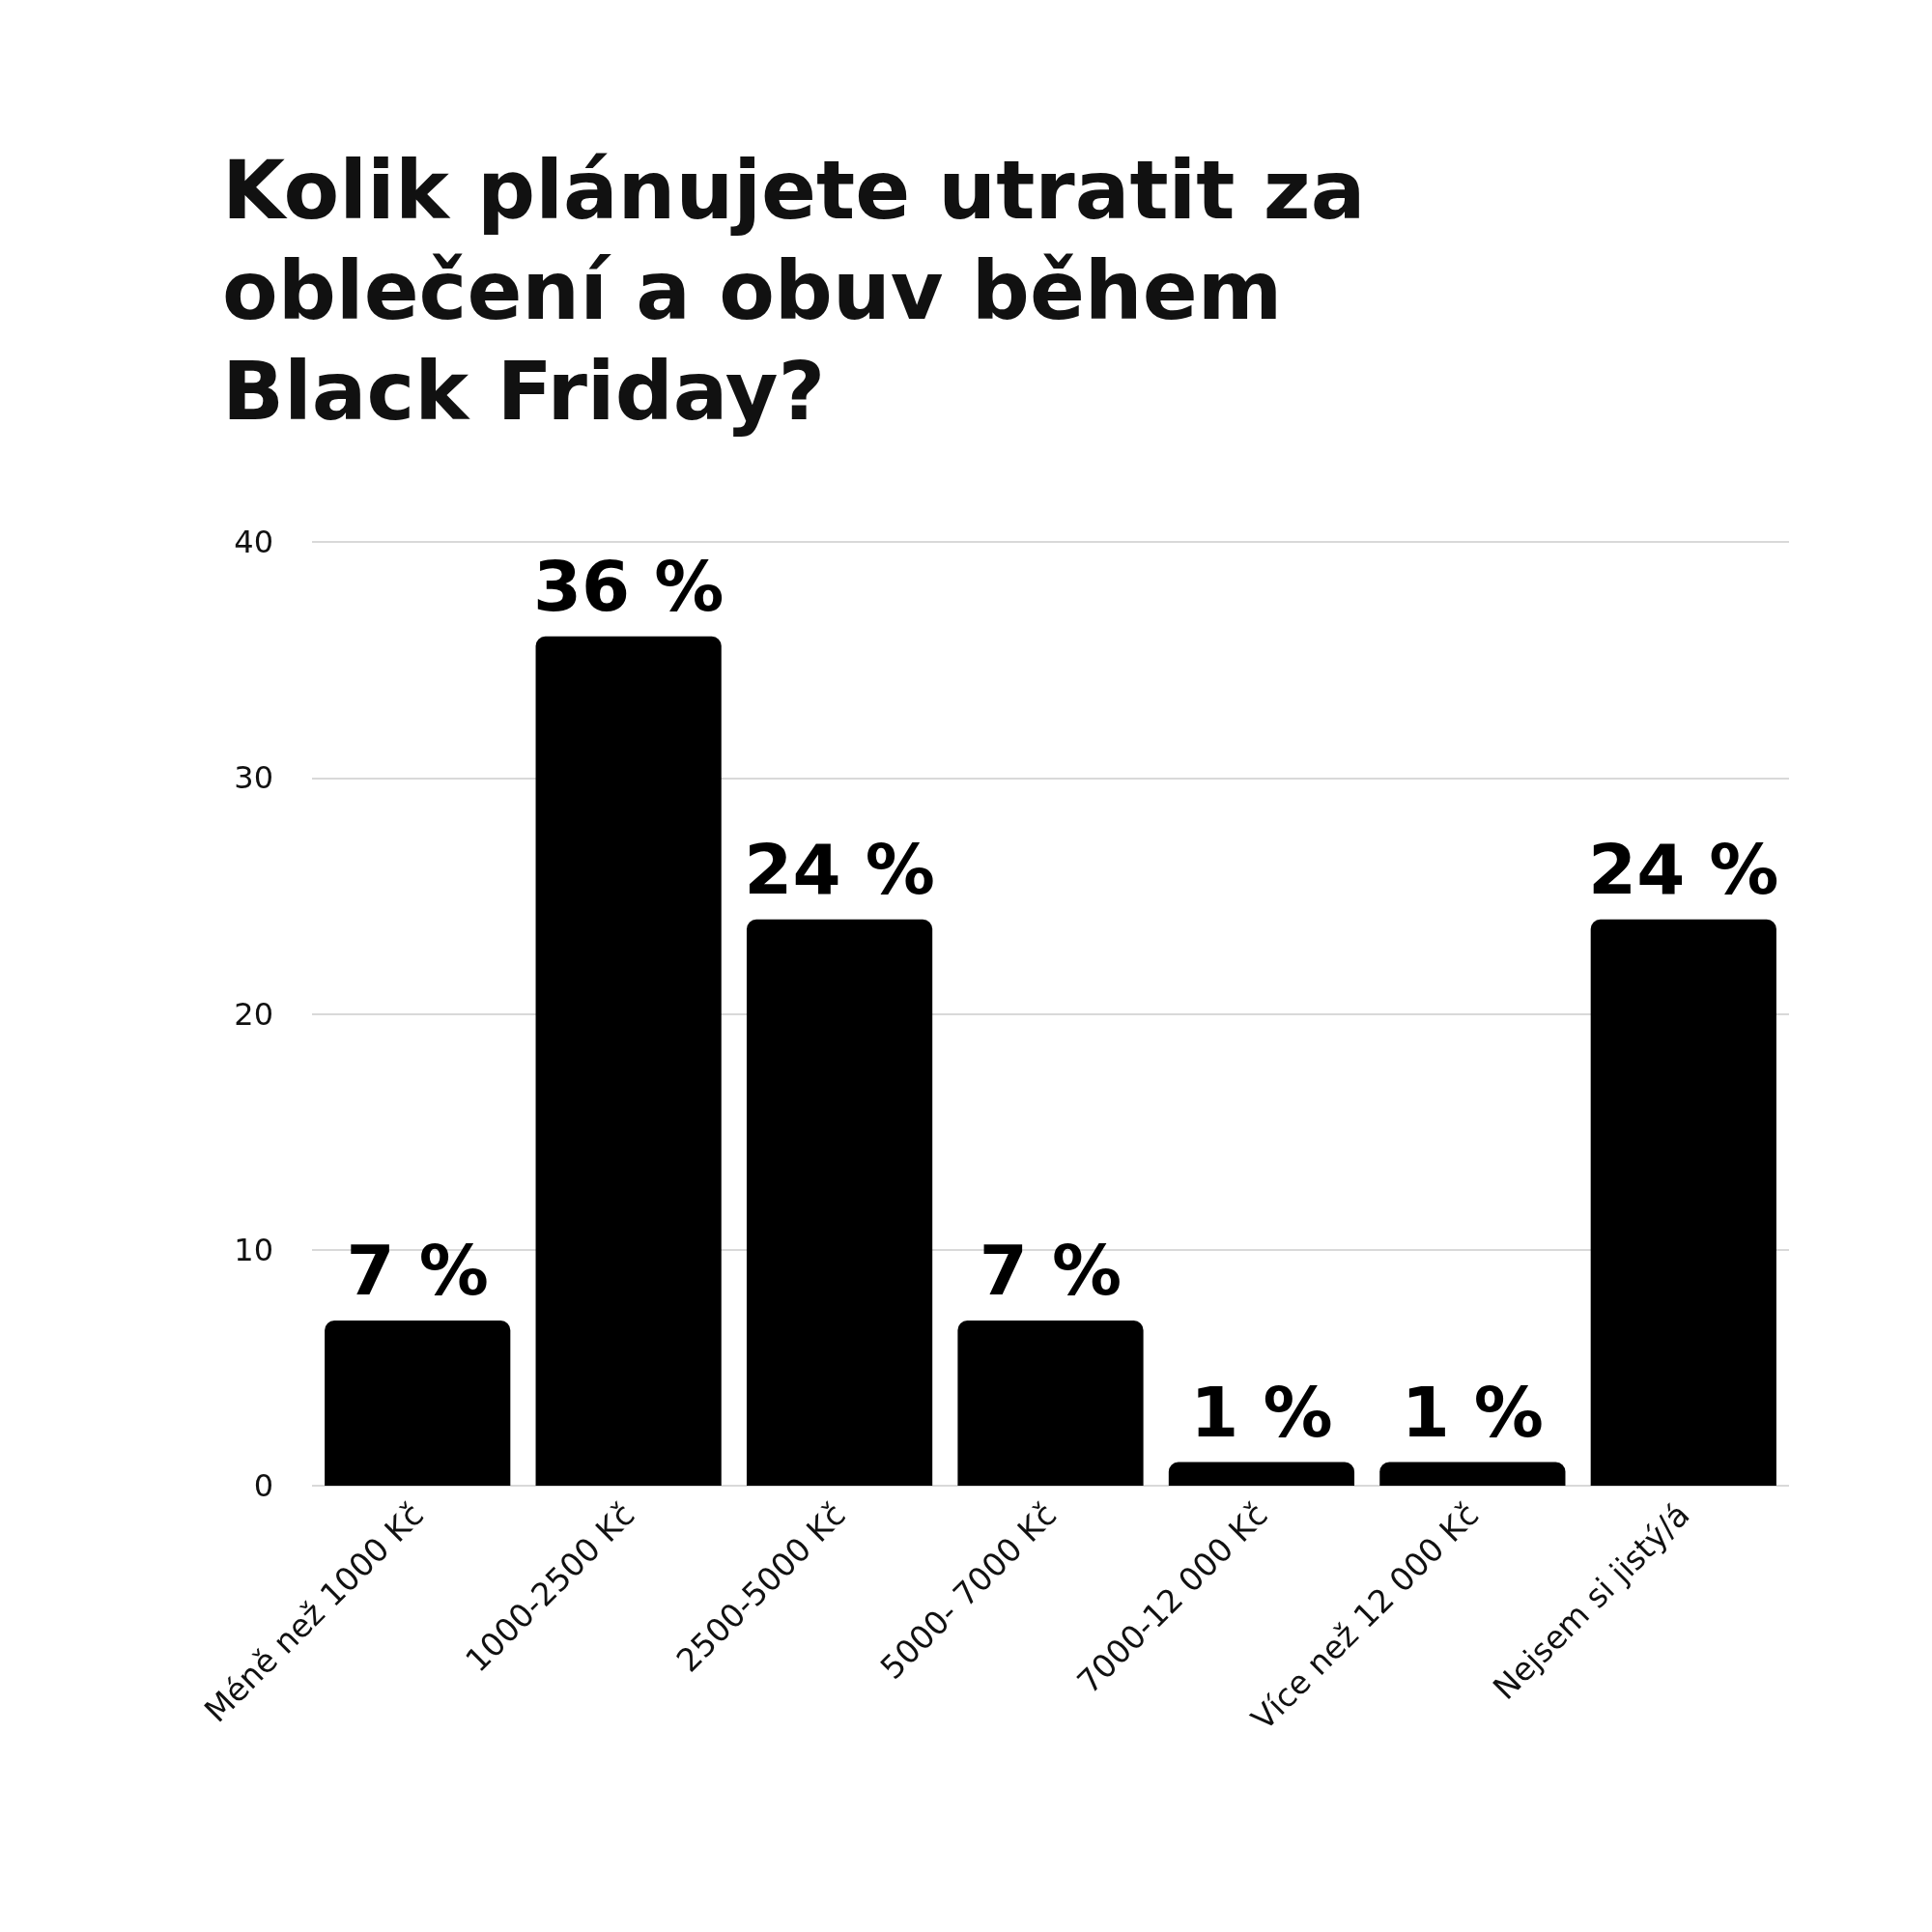  Describe the element at coordinates (253, 778) in the screenshot. I see `y-tick-label: 30` at that location.